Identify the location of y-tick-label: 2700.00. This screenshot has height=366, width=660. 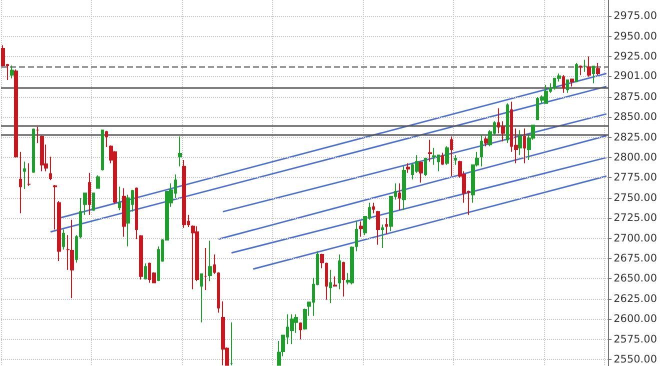
(635, 238).